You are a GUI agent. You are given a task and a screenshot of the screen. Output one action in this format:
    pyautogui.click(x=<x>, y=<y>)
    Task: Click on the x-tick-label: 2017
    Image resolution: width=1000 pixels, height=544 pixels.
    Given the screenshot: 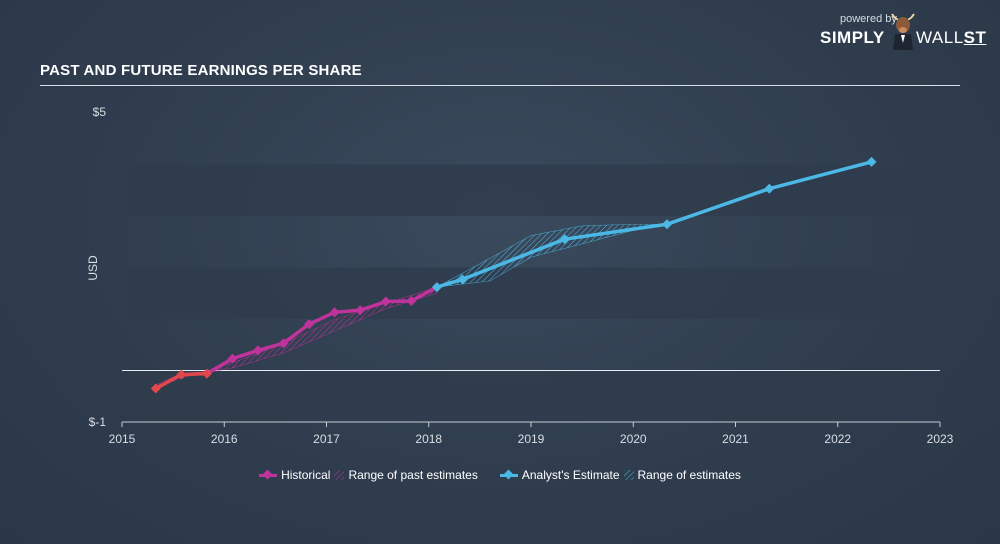 What is the action you would take?
    pyautogui.click(x=326, y=439)
    